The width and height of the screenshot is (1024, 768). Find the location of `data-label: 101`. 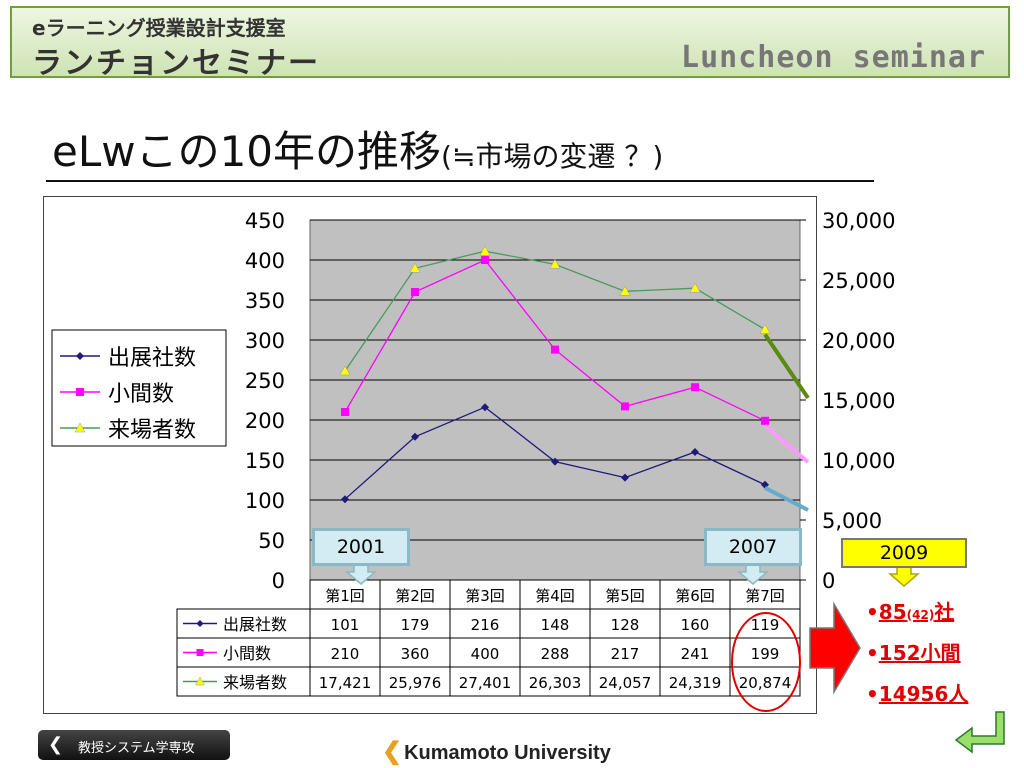

data-label: 101 is located at coordinates (345, 625).